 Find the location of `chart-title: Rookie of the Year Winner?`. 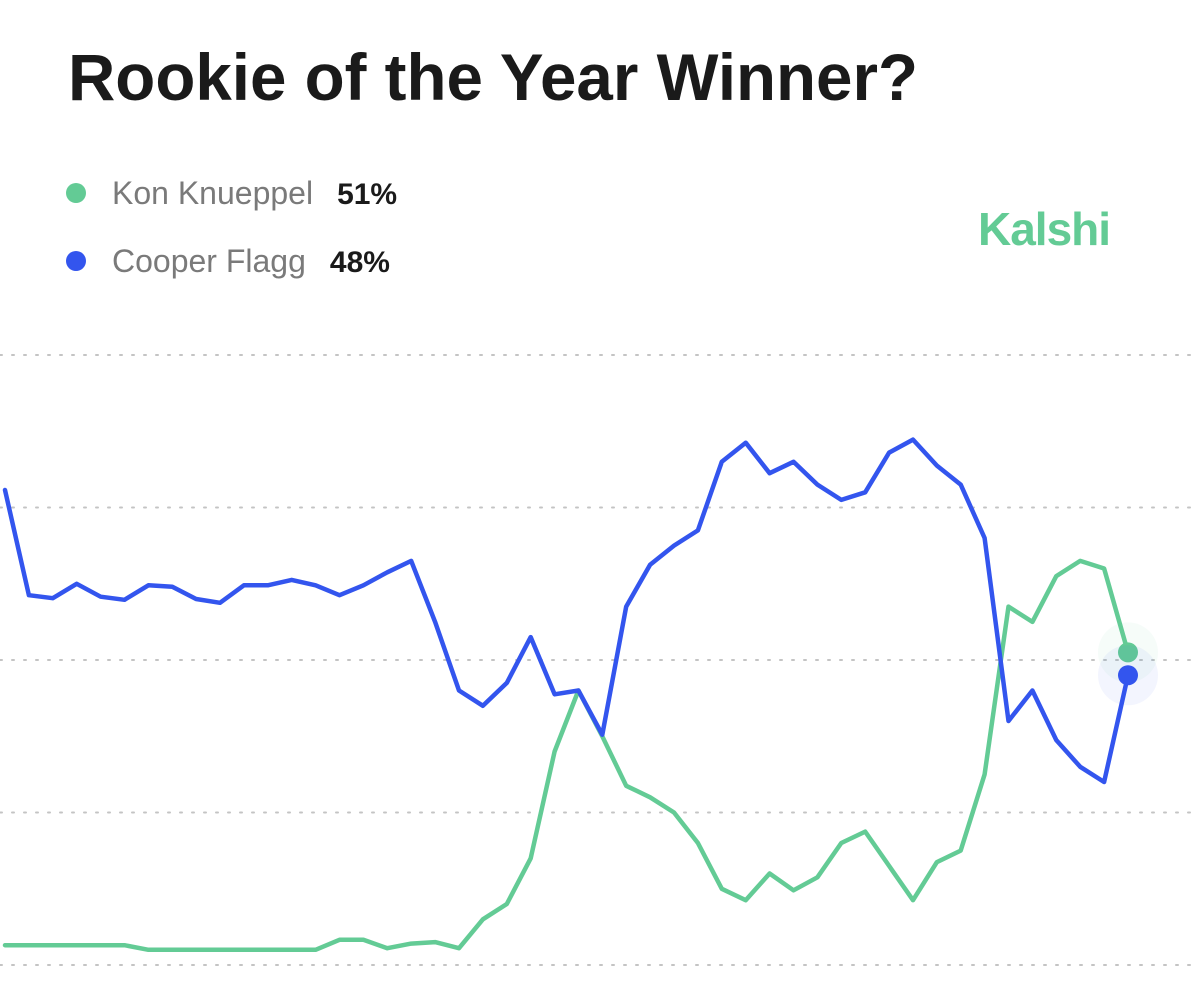

chart-title: Rookie of the Year Winner? is located at coordinates (493, 77).